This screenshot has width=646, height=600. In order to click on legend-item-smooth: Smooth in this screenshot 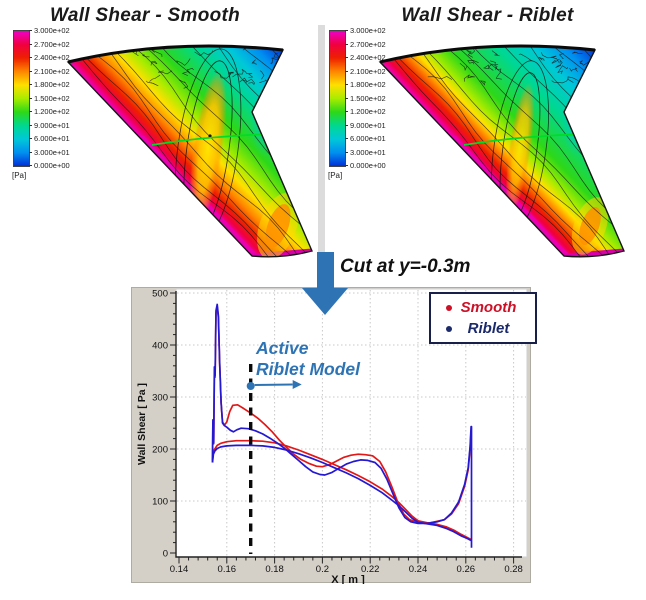, I will do `click(483, 307)`.